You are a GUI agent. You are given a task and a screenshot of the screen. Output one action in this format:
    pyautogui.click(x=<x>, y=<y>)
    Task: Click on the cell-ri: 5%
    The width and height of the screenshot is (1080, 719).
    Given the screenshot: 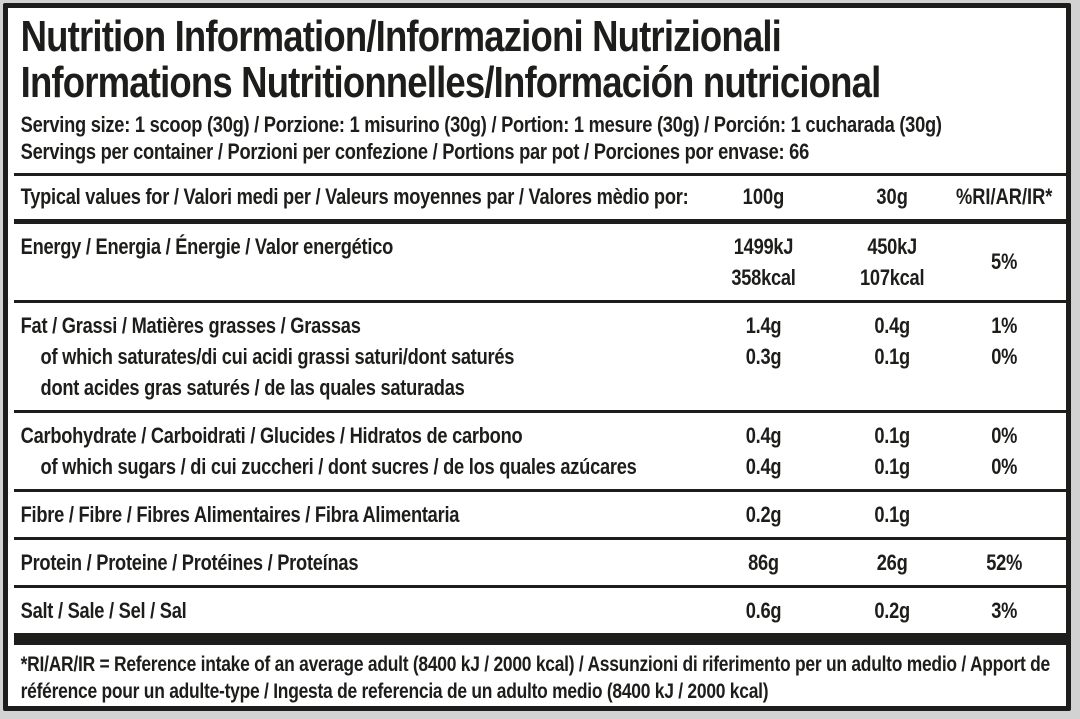 What is the action you would take?
    pyautogui.click(x=1004, y=261)
    